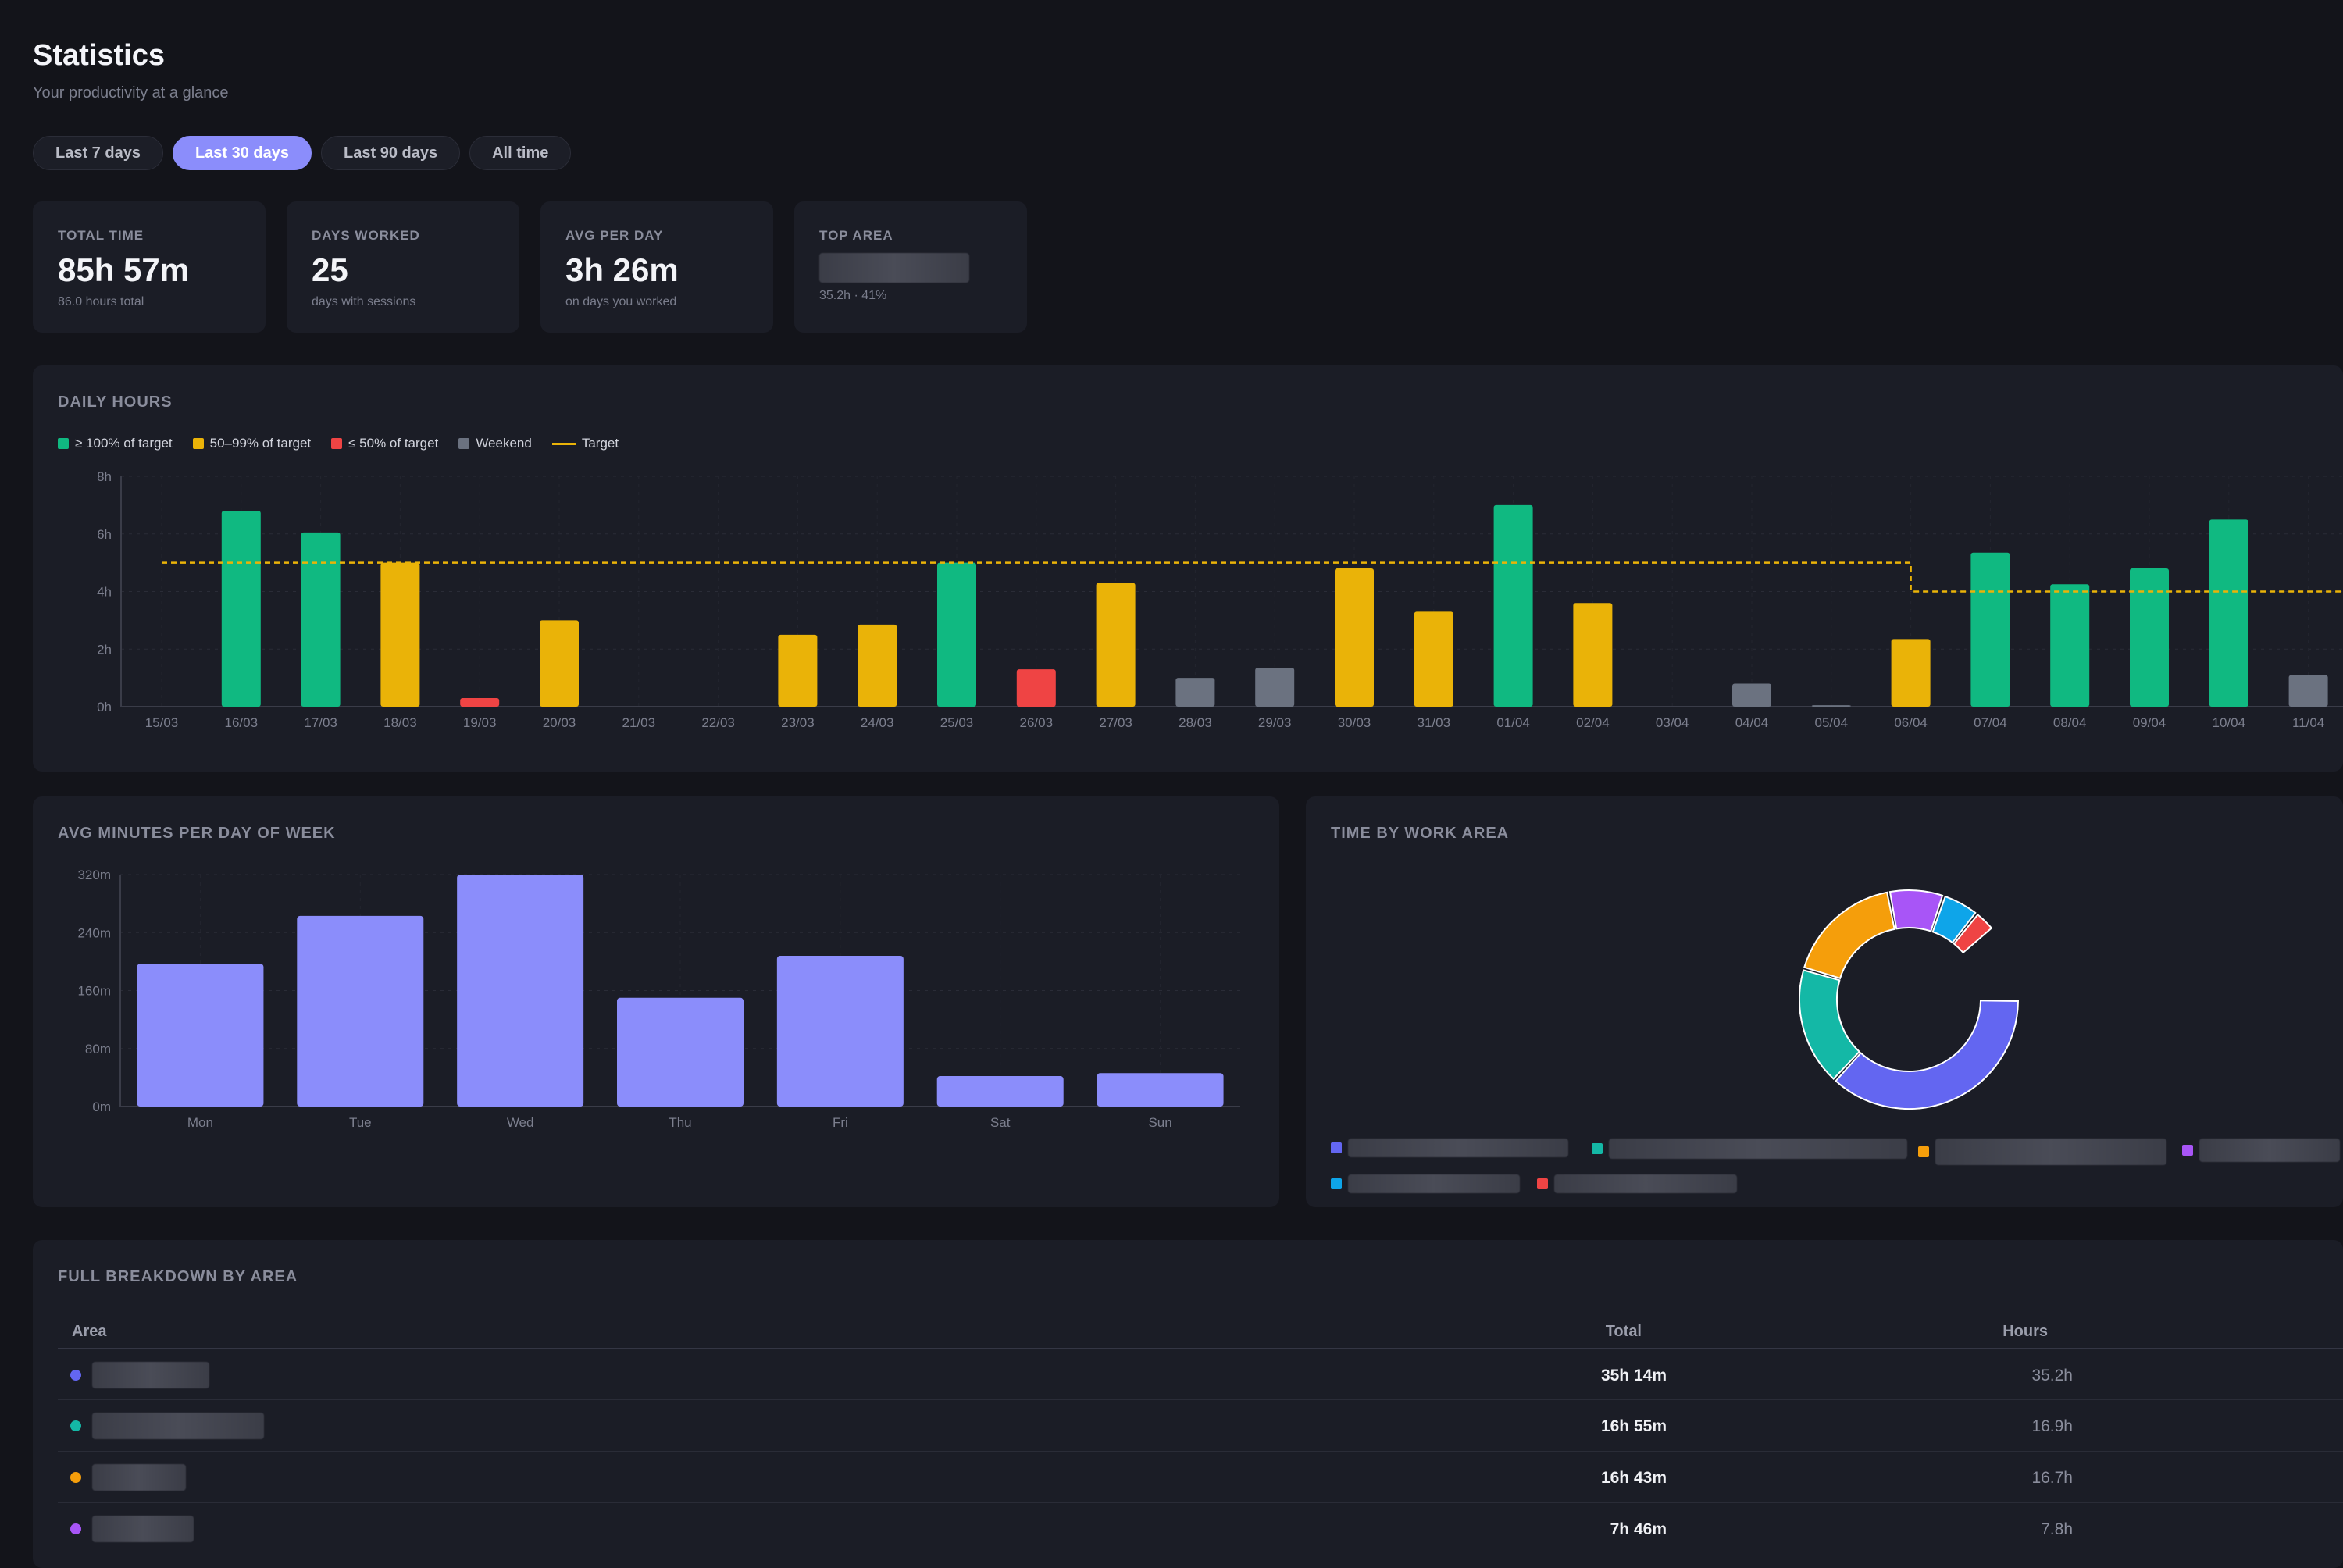 The image size is (2343, 1568). What do you see at coordinates (1252, 577) in the screenshot?
I see `target-line` at bounding box center [1252, 577].